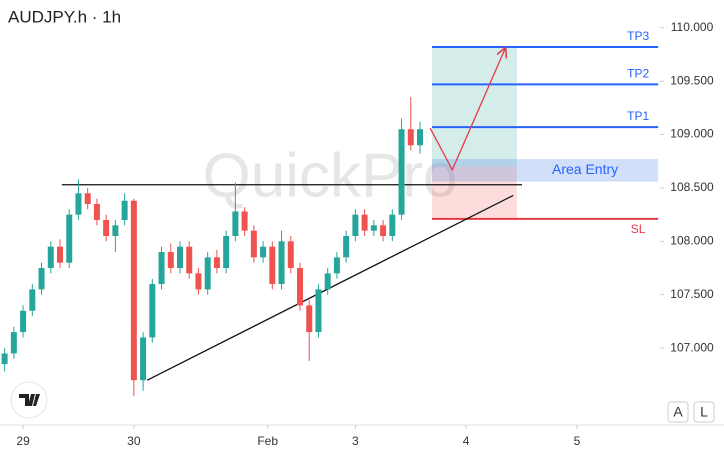 Image resolution: width=724 pixels, height=464 pixels. I want to click on chart-title: AUDJPY.h · 1h, so click(64, 16).